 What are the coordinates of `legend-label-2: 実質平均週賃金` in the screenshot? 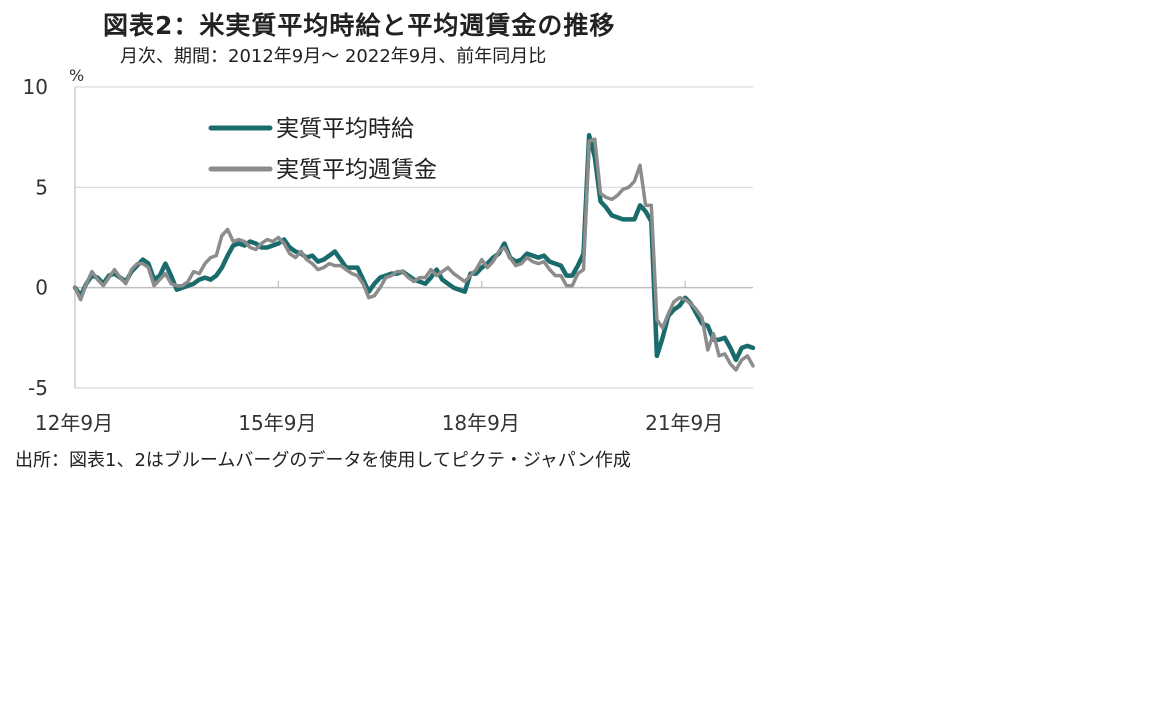 It's located at (356, 170).